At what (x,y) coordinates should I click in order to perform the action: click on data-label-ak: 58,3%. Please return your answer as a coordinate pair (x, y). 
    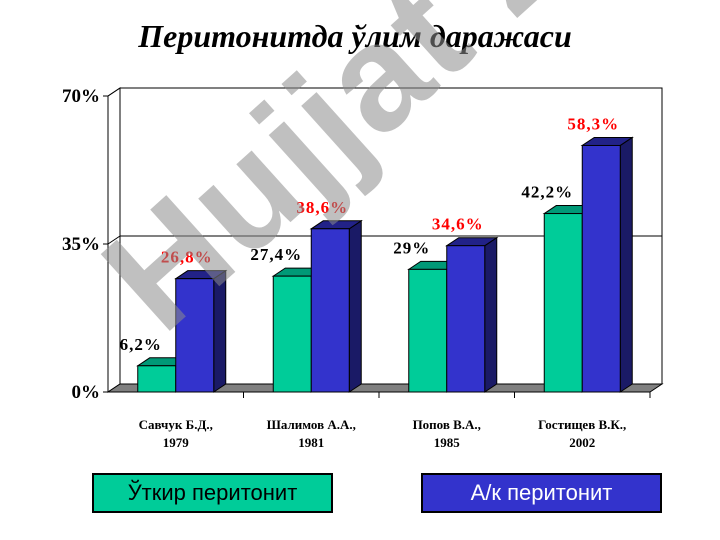
    Looking at the image, I should click on (593, 123).